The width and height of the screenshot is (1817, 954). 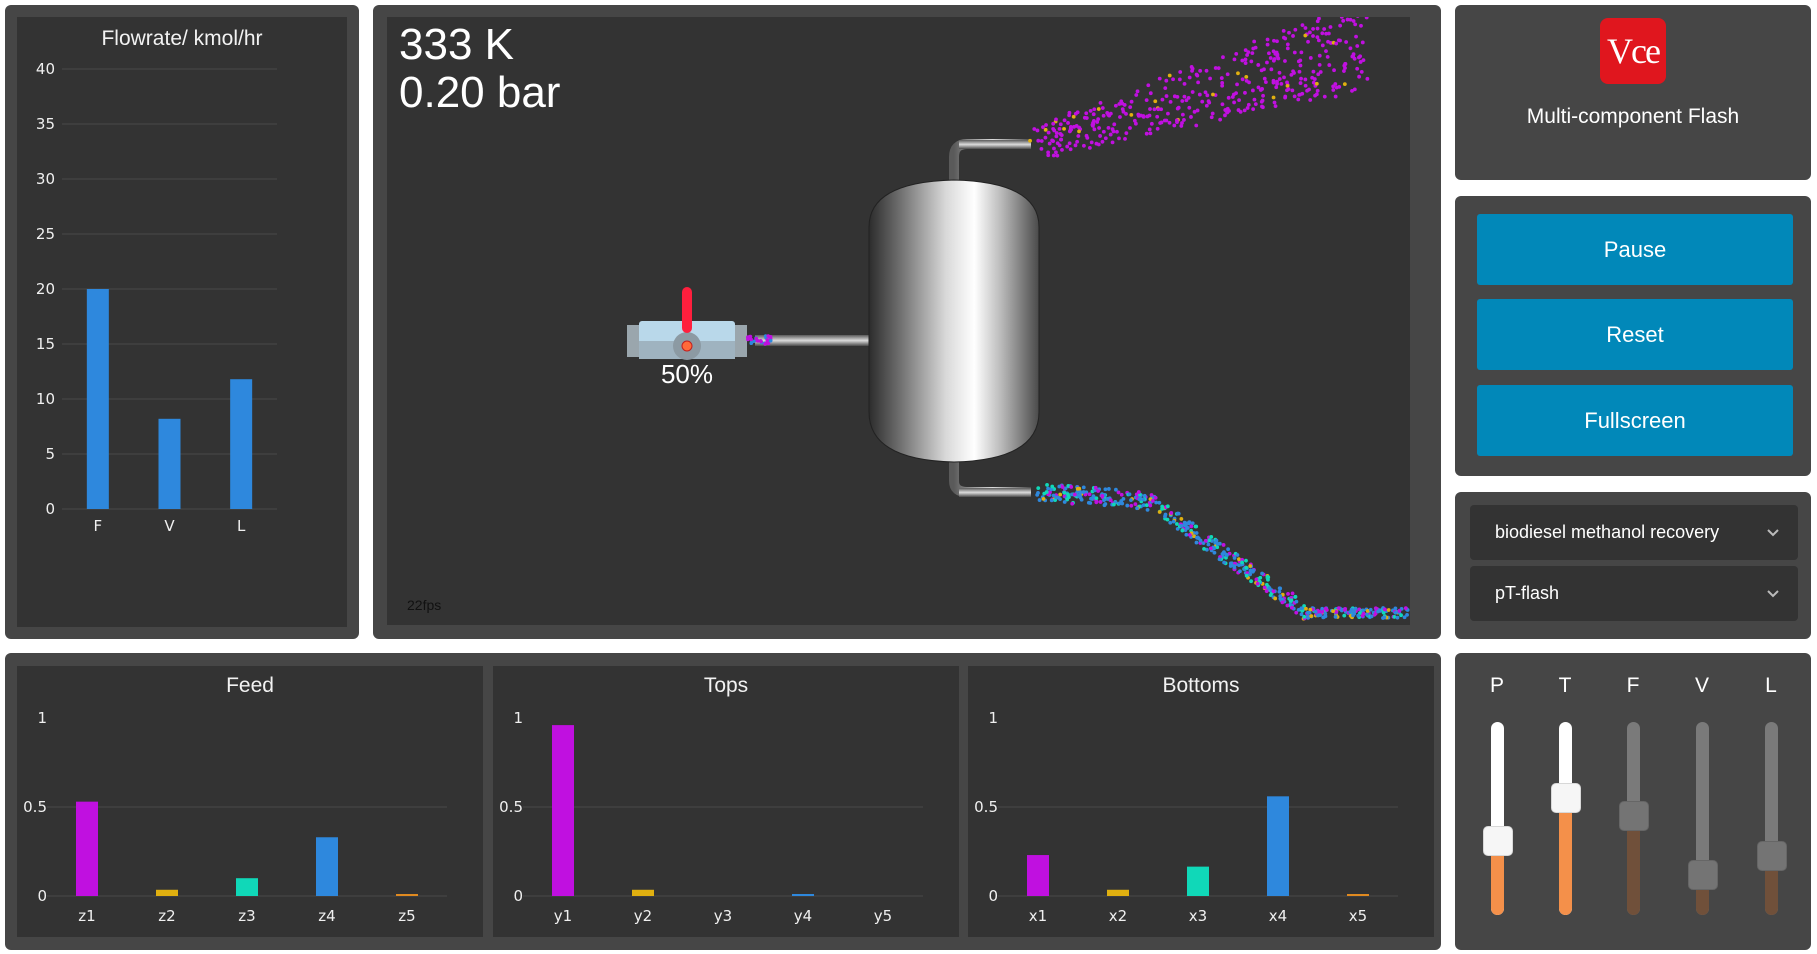 I want to click on flowrate-chart: 0 5 10 15 20 25 30 35 40 F V L, so click(x=156, y=297).